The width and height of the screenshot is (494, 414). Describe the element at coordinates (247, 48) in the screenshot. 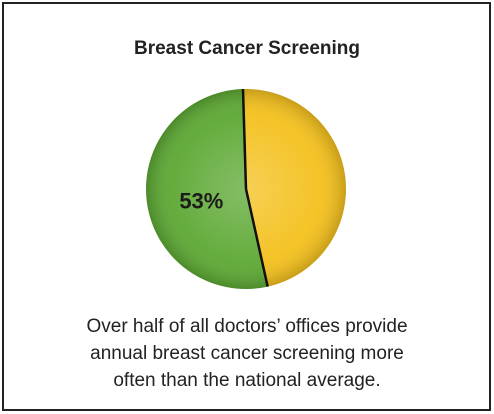

I see `chart-title: Breast Cancer Screening` at that location.